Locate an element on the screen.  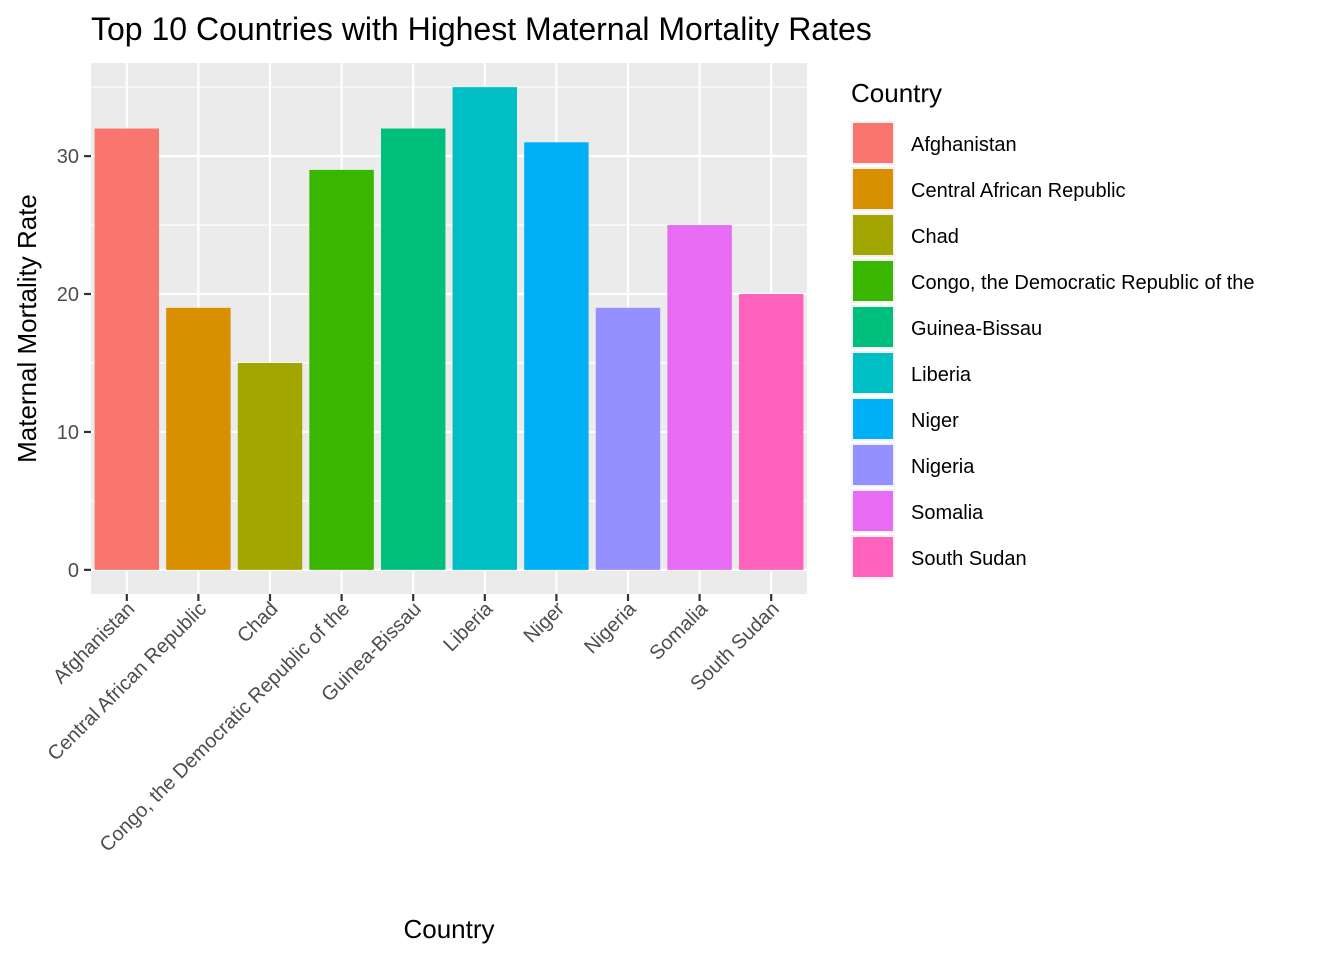
y-tick-label: 20 is located at coordinates (68, 295).